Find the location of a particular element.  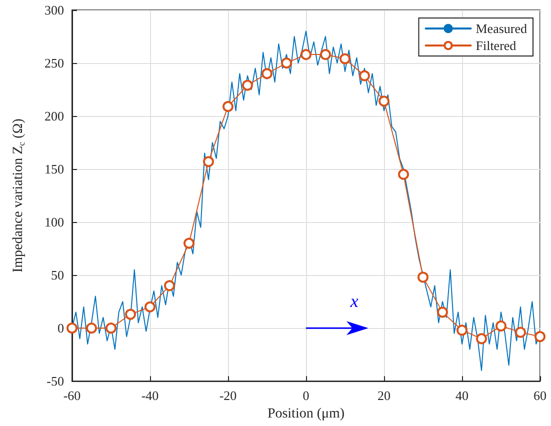

x-tick-label: 20 is located at coordinates (384, 396).